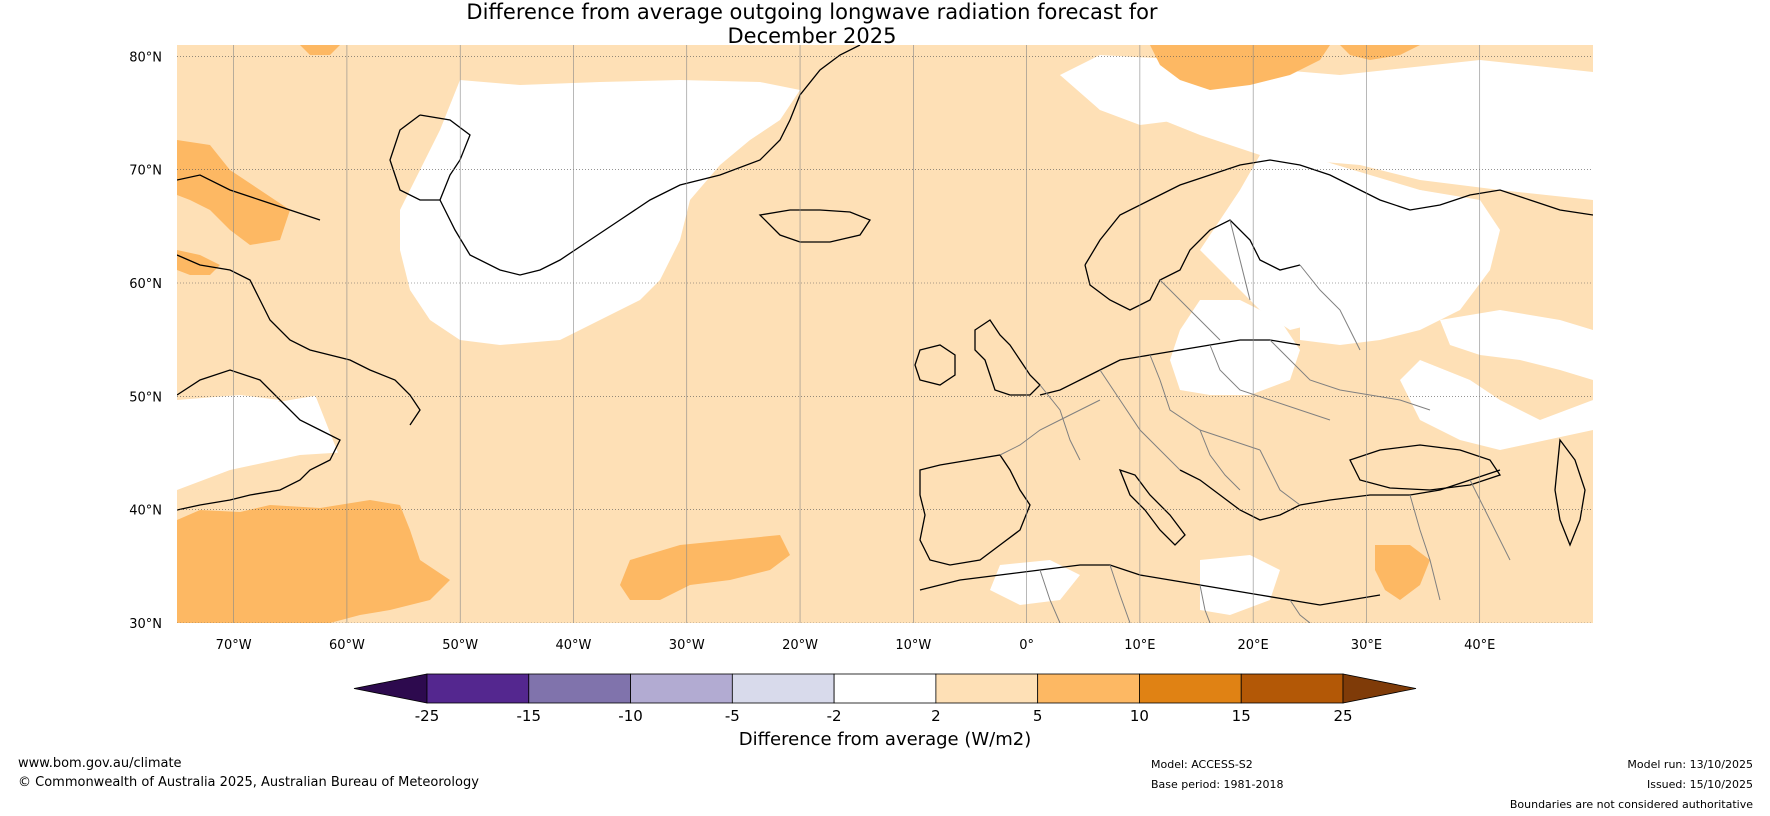 This screenshot has width=1770, height=816. What do you see at coordinates (812, 36) in the screenshot?
I see `title-line-2: December 2025` at bounding box center [812, 36].